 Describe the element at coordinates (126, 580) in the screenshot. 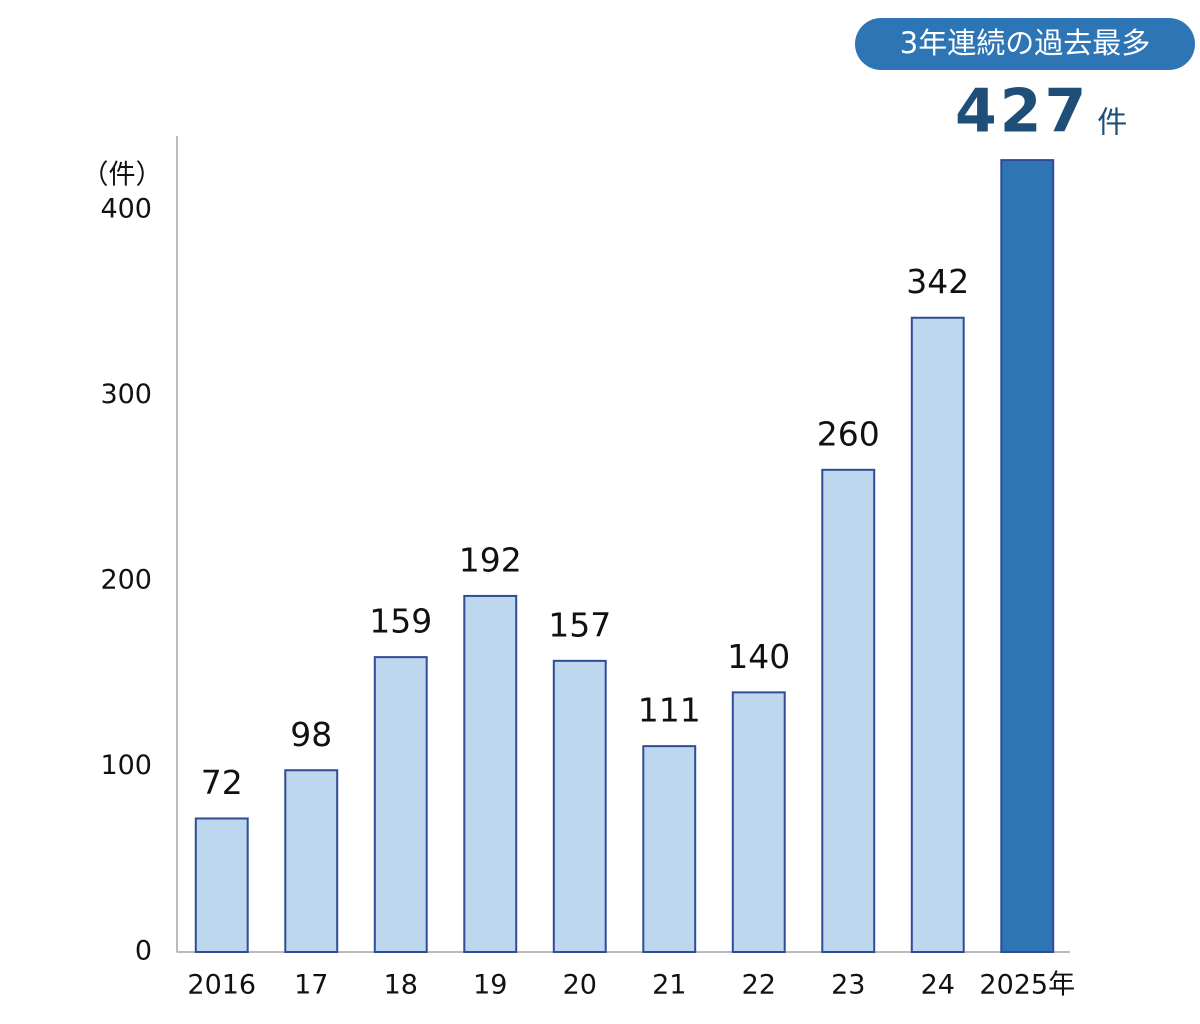

I see `y-tick-label: 200` at that location.